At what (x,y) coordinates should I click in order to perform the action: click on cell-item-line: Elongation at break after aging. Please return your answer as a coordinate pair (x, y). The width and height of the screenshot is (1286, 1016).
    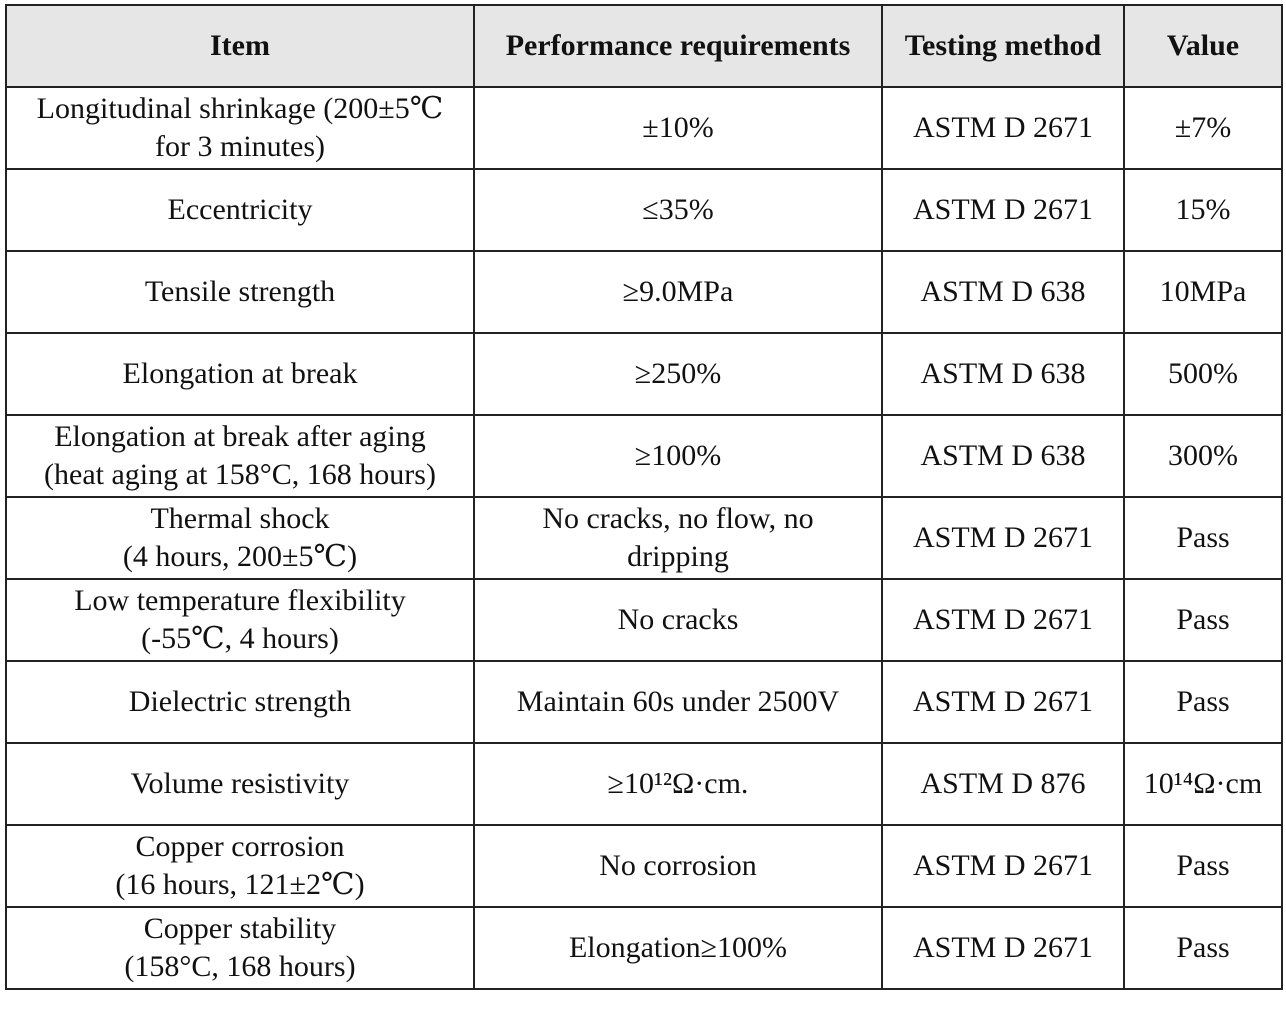
    Looking at the image, I should click on (240, 436).